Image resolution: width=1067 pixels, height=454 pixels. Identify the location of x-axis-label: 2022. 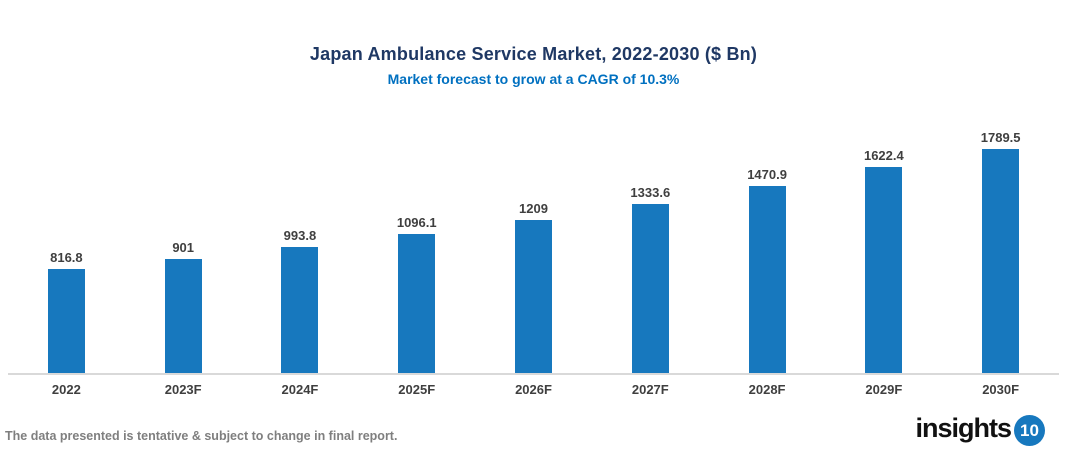
(66, 389).